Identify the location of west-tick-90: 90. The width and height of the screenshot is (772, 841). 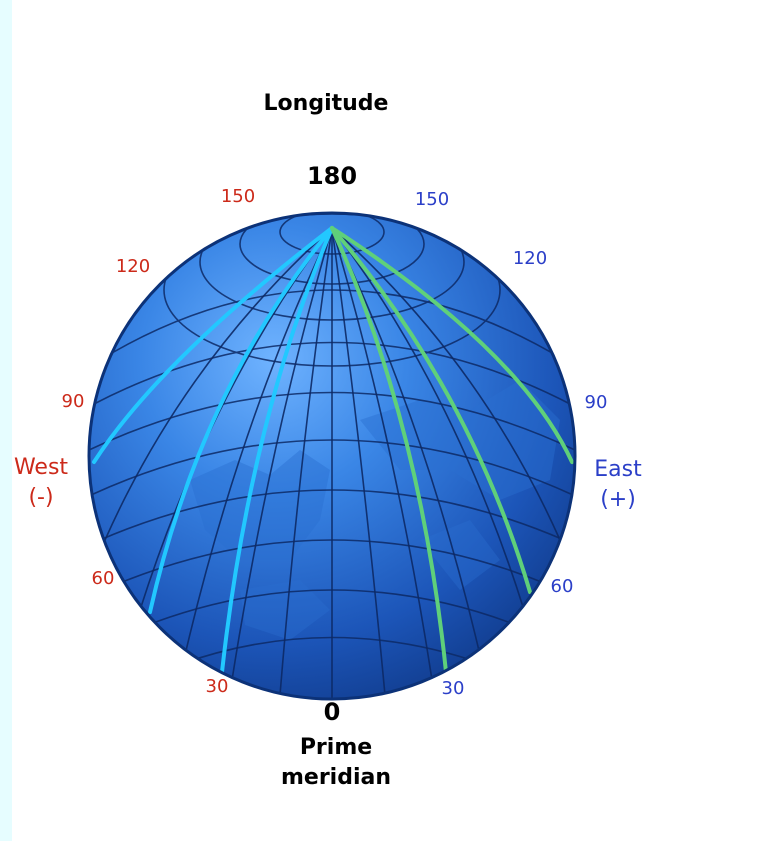
(73, 401).